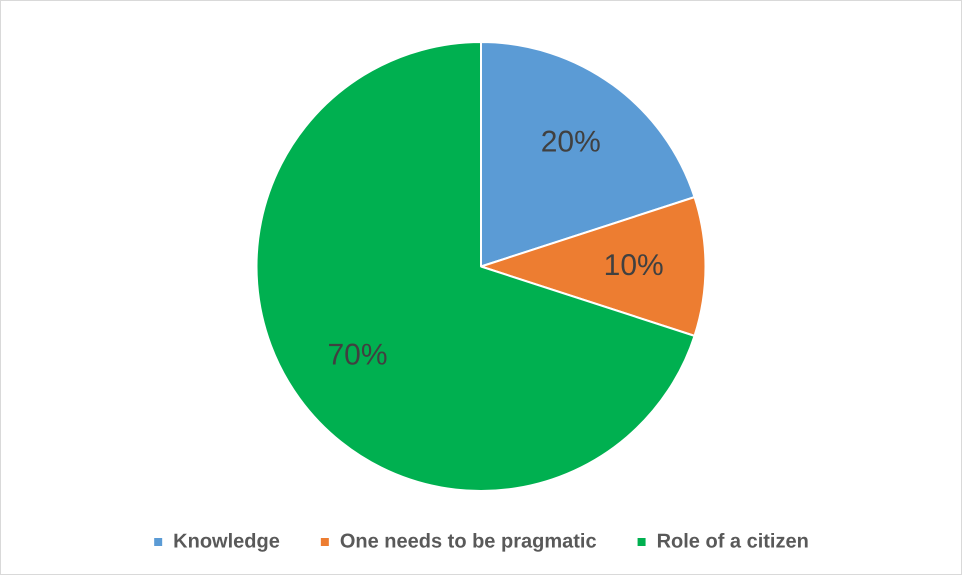 The height and width of the screenshot is (575, 962). What do you see at coordinates (732, 541) in the screenshot?
I see `legend-label: Role of a citizen` at bounding box center [732, 541].